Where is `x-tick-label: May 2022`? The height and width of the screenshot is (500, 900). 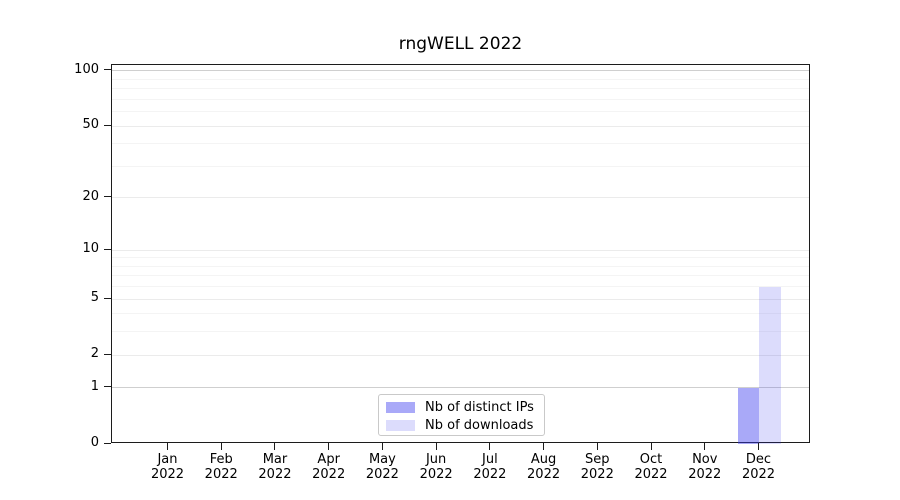
x-tick-label: May 2022 is located at coordinates (382, 467).